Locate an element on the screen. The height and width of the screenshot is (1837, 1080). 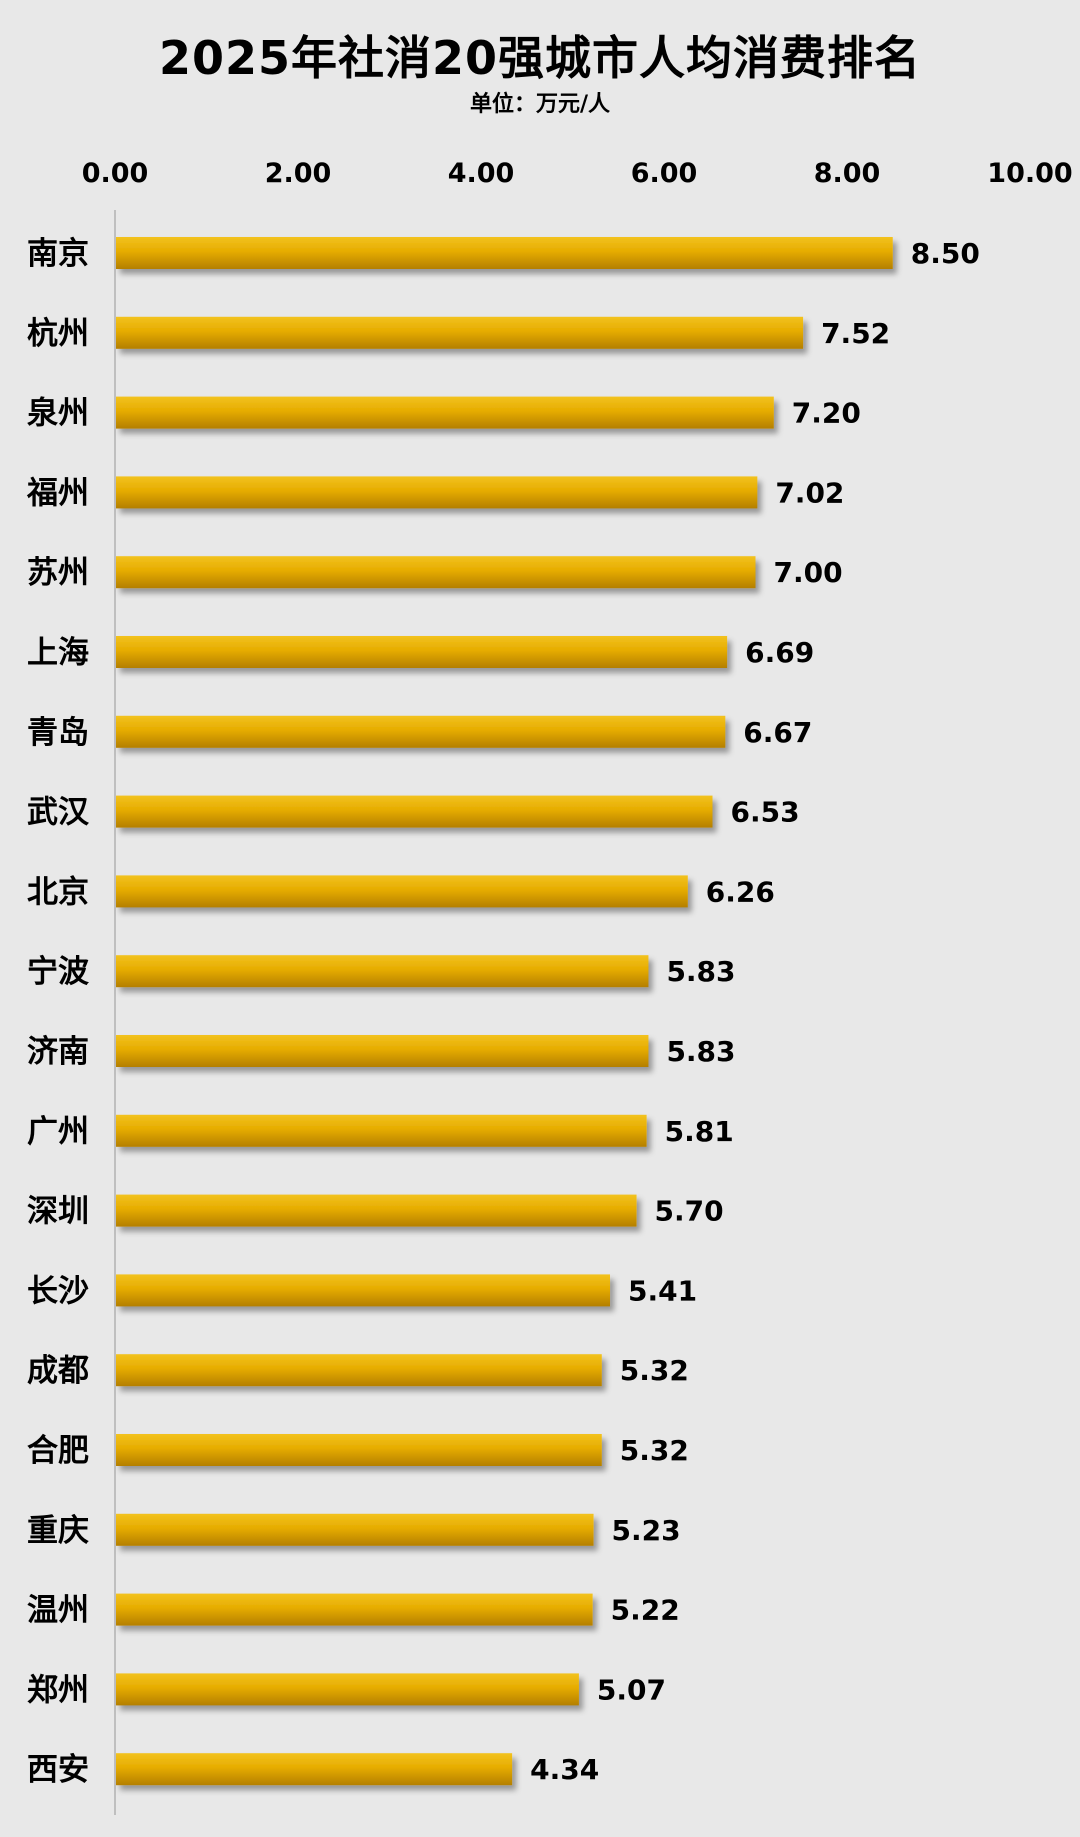
value-label: 7.02 is located at coordinates (809, 492).